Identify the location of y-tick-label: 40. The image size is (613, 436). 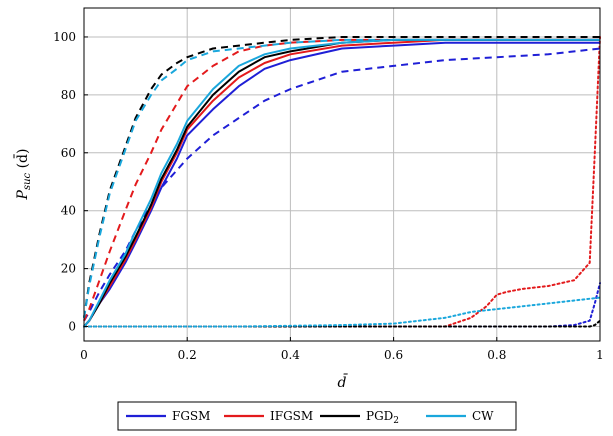
(68, 211).